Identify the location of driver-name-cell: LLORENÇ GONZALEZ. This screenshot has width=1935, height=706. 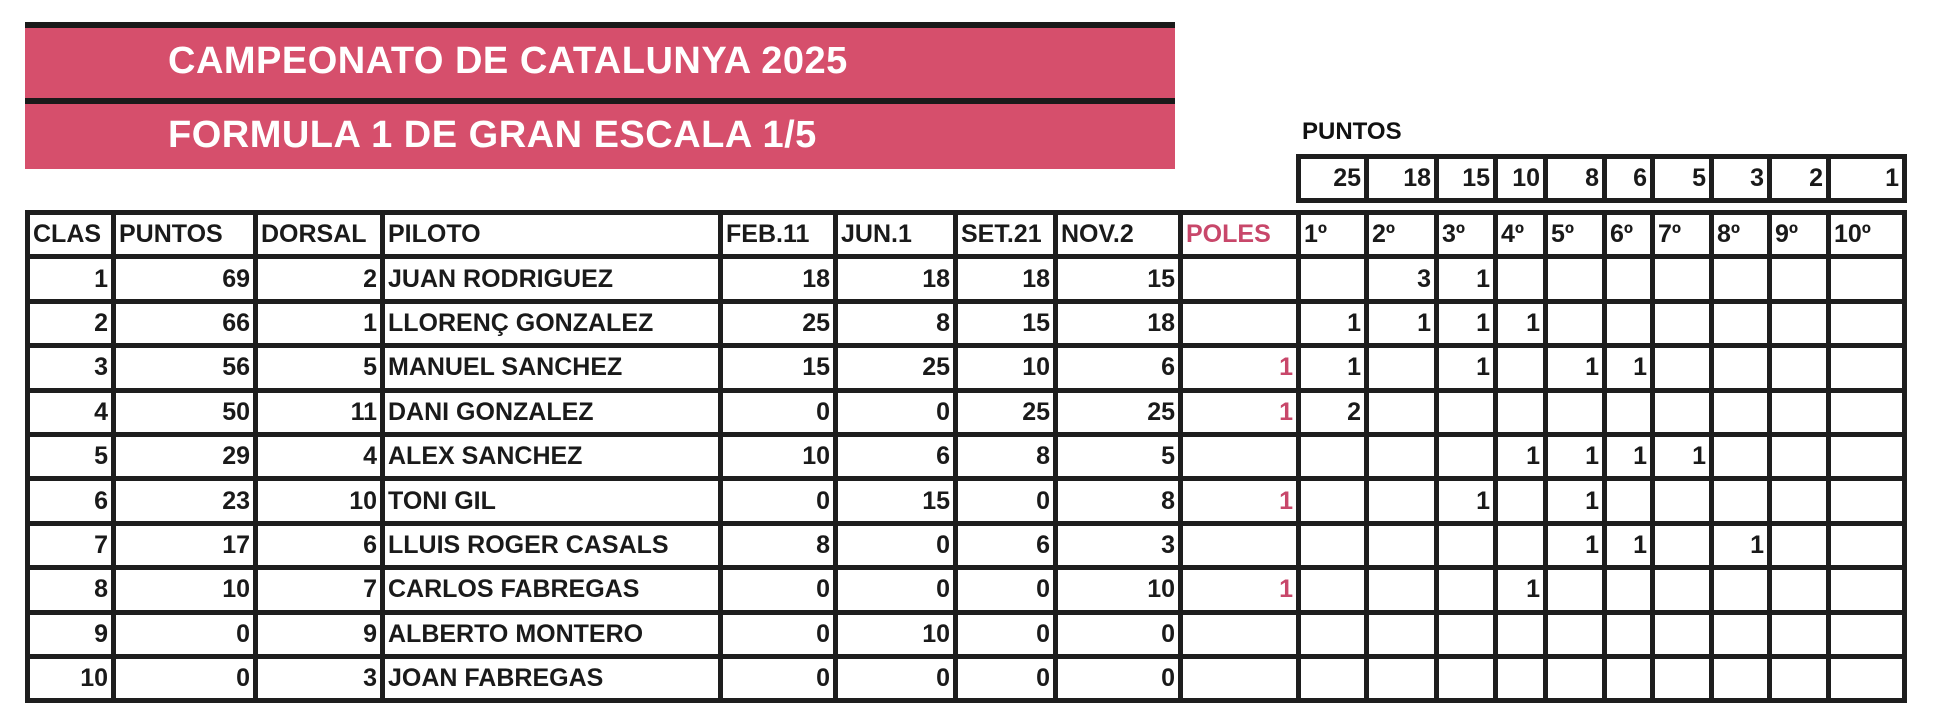
(551, 323).